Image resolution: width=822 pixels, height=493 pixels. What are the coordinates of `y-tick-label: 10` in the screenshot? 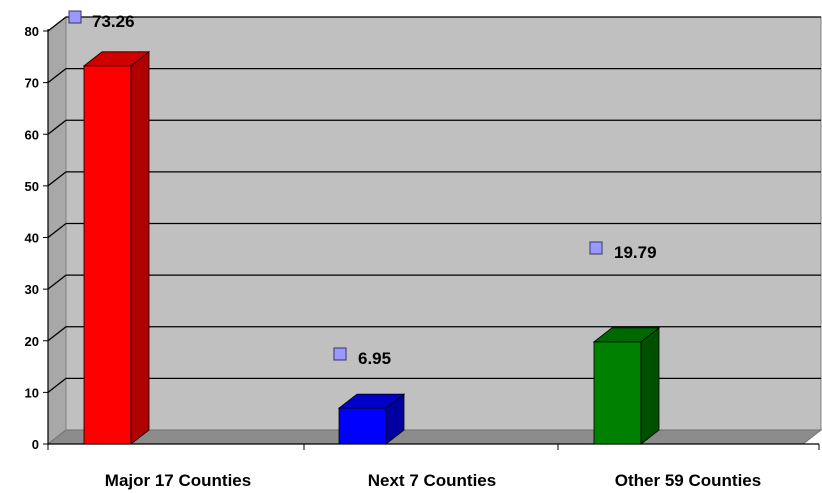 It's located at (32, 392).